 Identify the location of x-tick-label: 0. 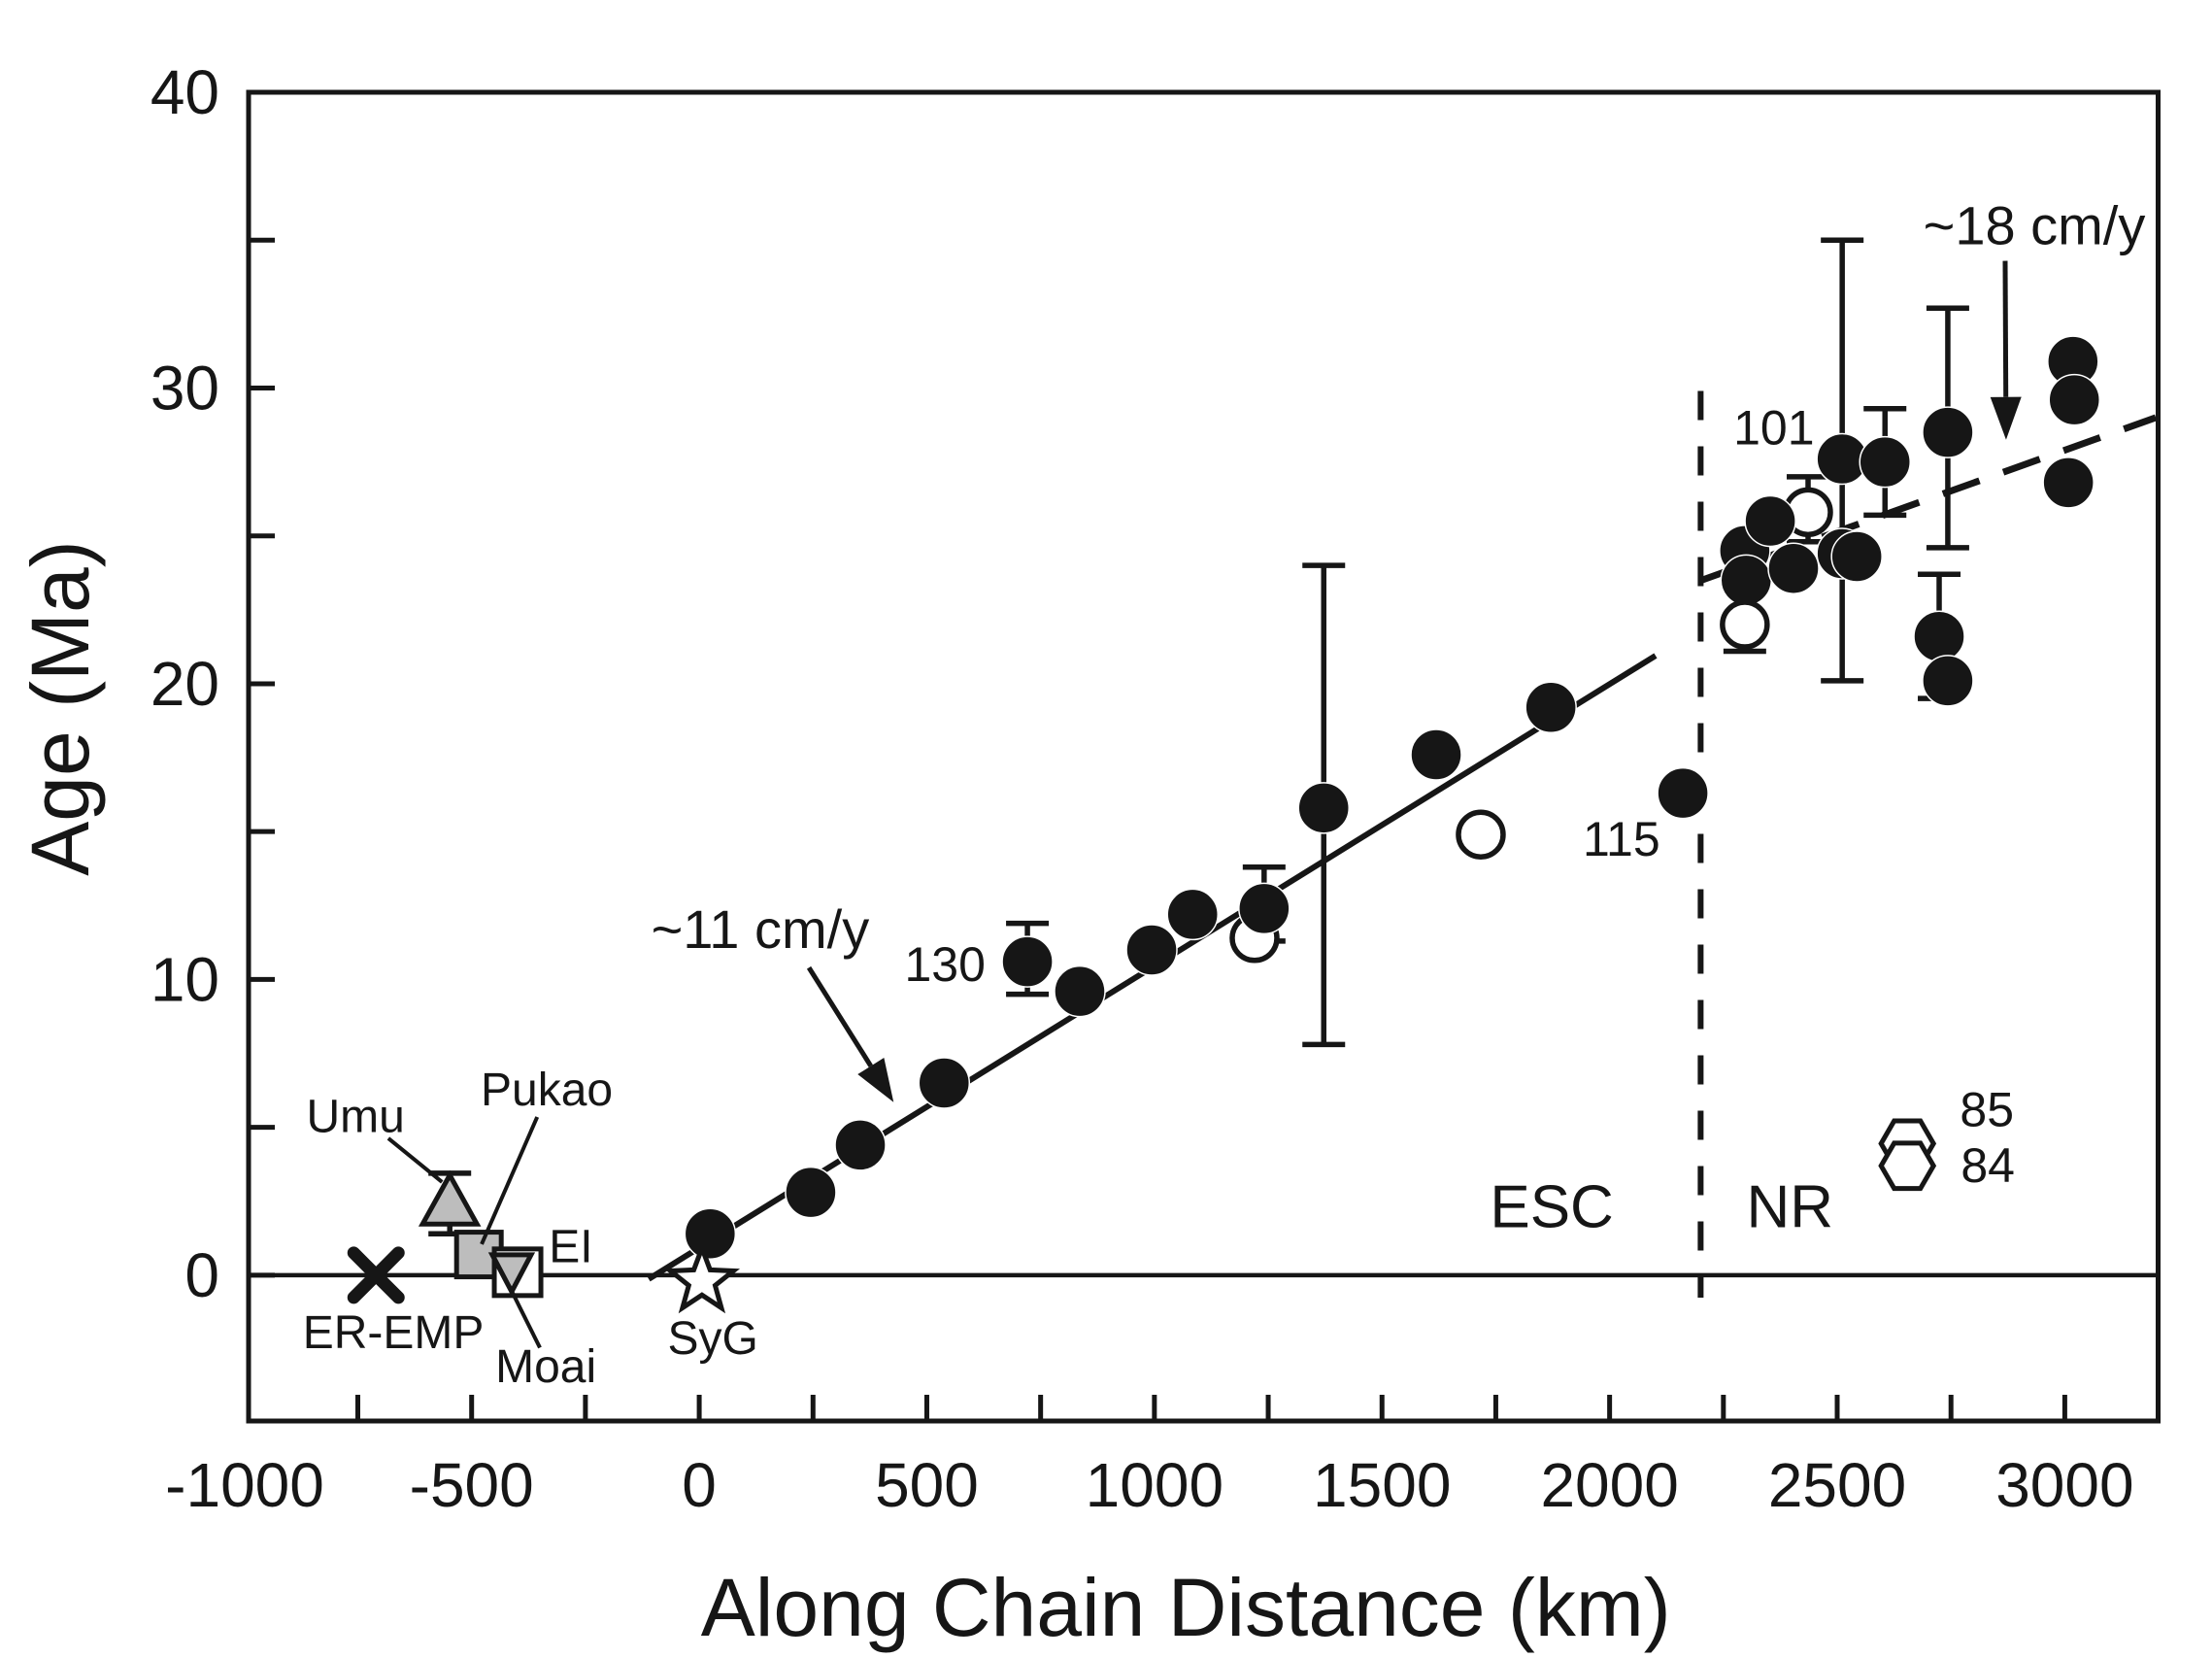
(699, 1485).